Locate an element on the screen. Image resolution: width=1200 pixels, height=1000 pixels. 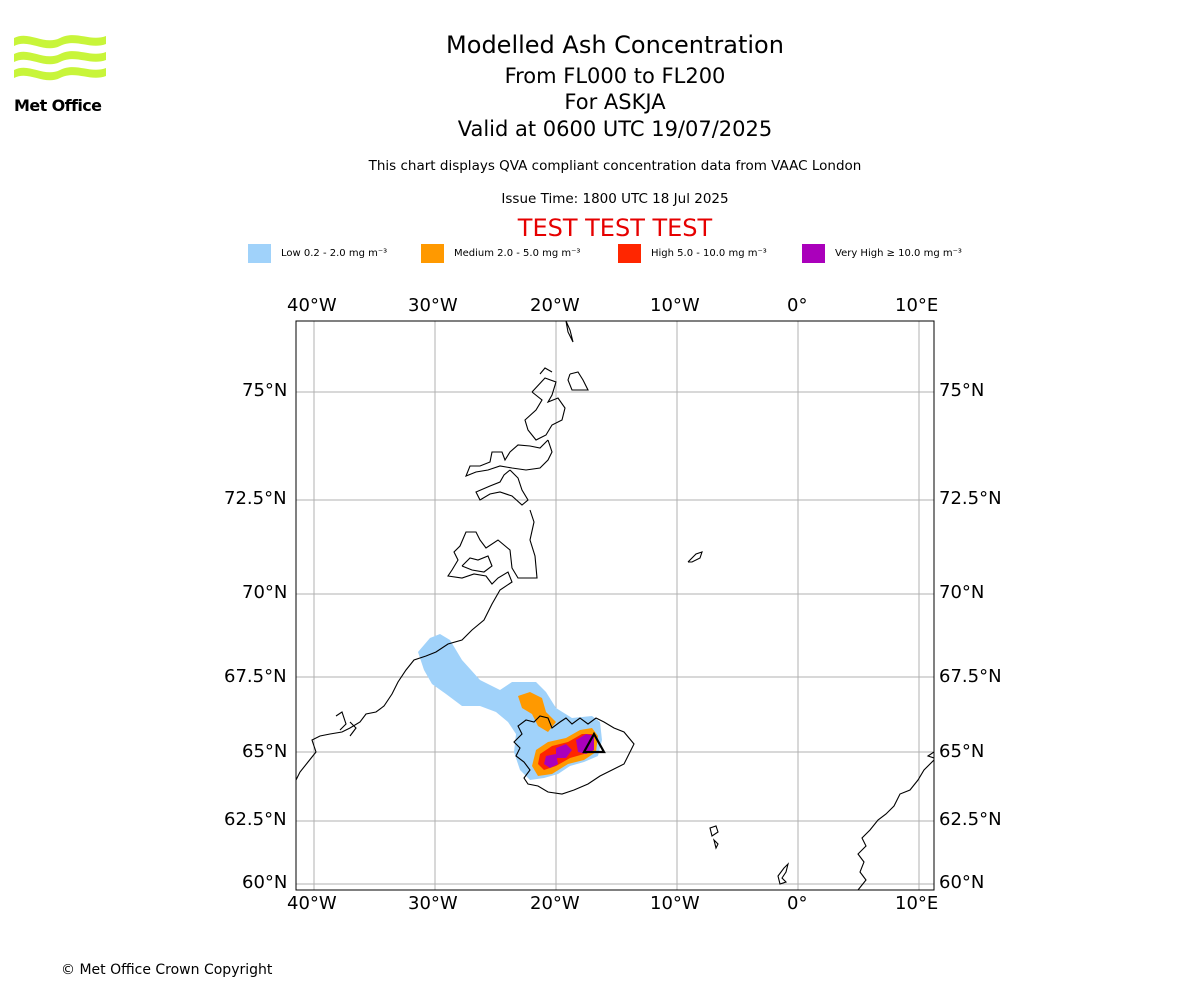
legend-high: High 5.0 - 10.0 mg m⁻³ is located at coordinates (692, 253).